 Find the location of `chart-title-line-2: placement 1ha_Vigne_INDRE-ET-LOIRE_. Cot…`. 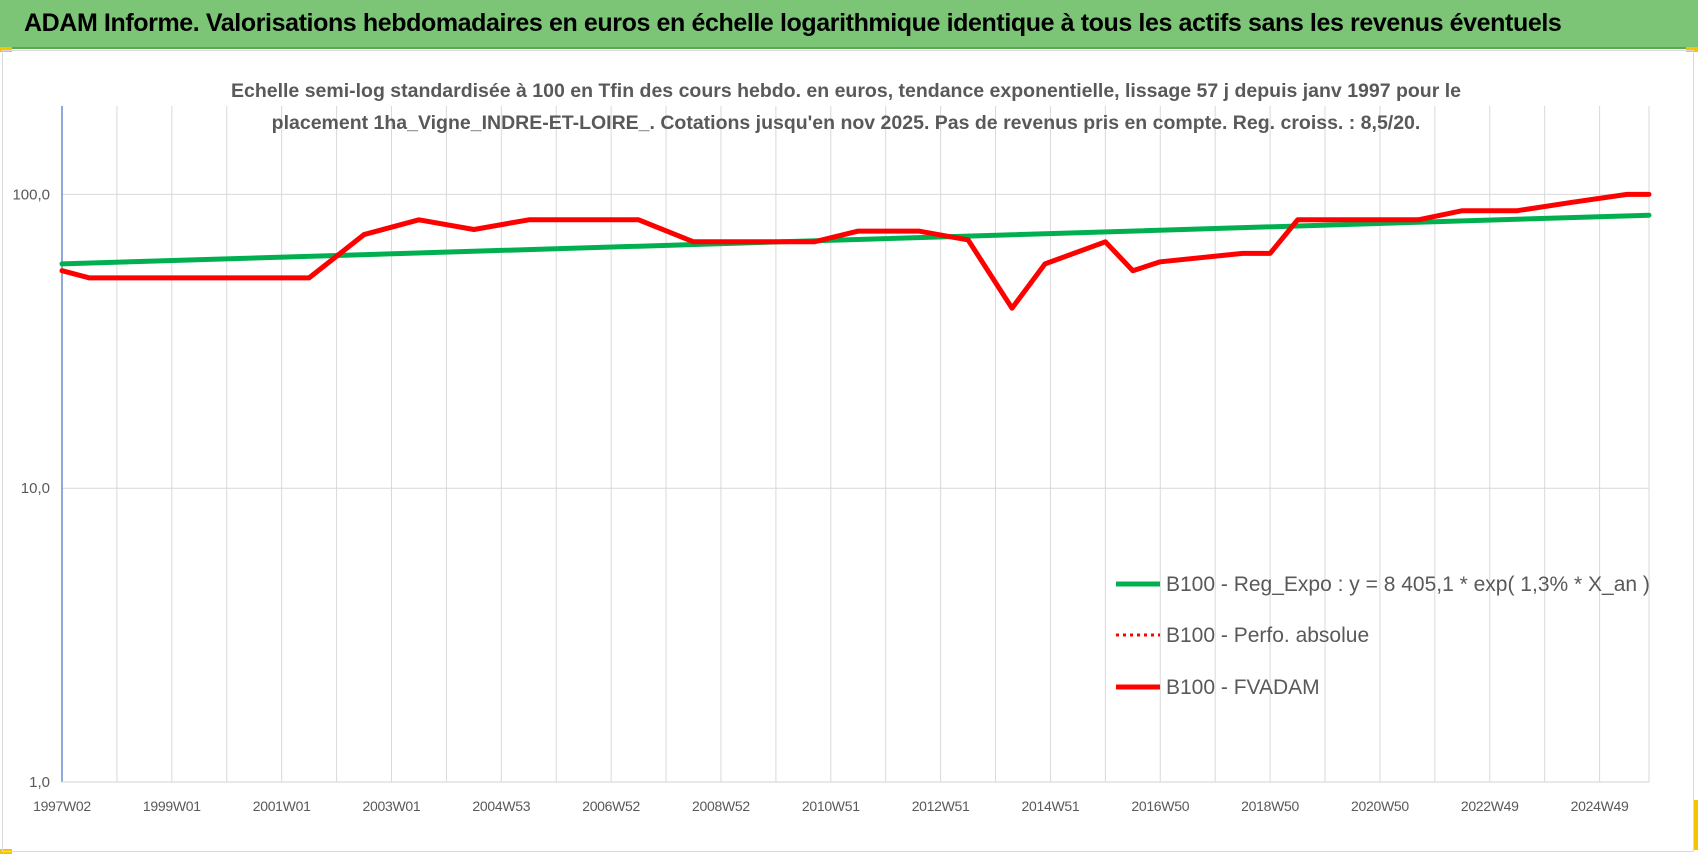

chart-title-line-2: placement 1ha_Vigne_INDRE-ET-LOIRE_. Cot… is located at coordinates (846, 123).